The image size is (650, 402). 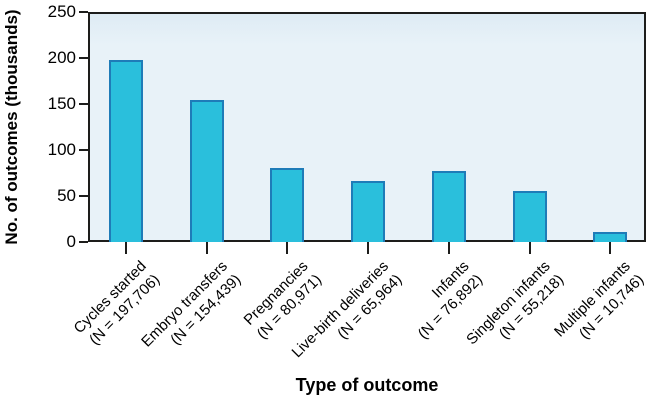 I want to click on bar-multiple-infants, so click(x=610, y=237).